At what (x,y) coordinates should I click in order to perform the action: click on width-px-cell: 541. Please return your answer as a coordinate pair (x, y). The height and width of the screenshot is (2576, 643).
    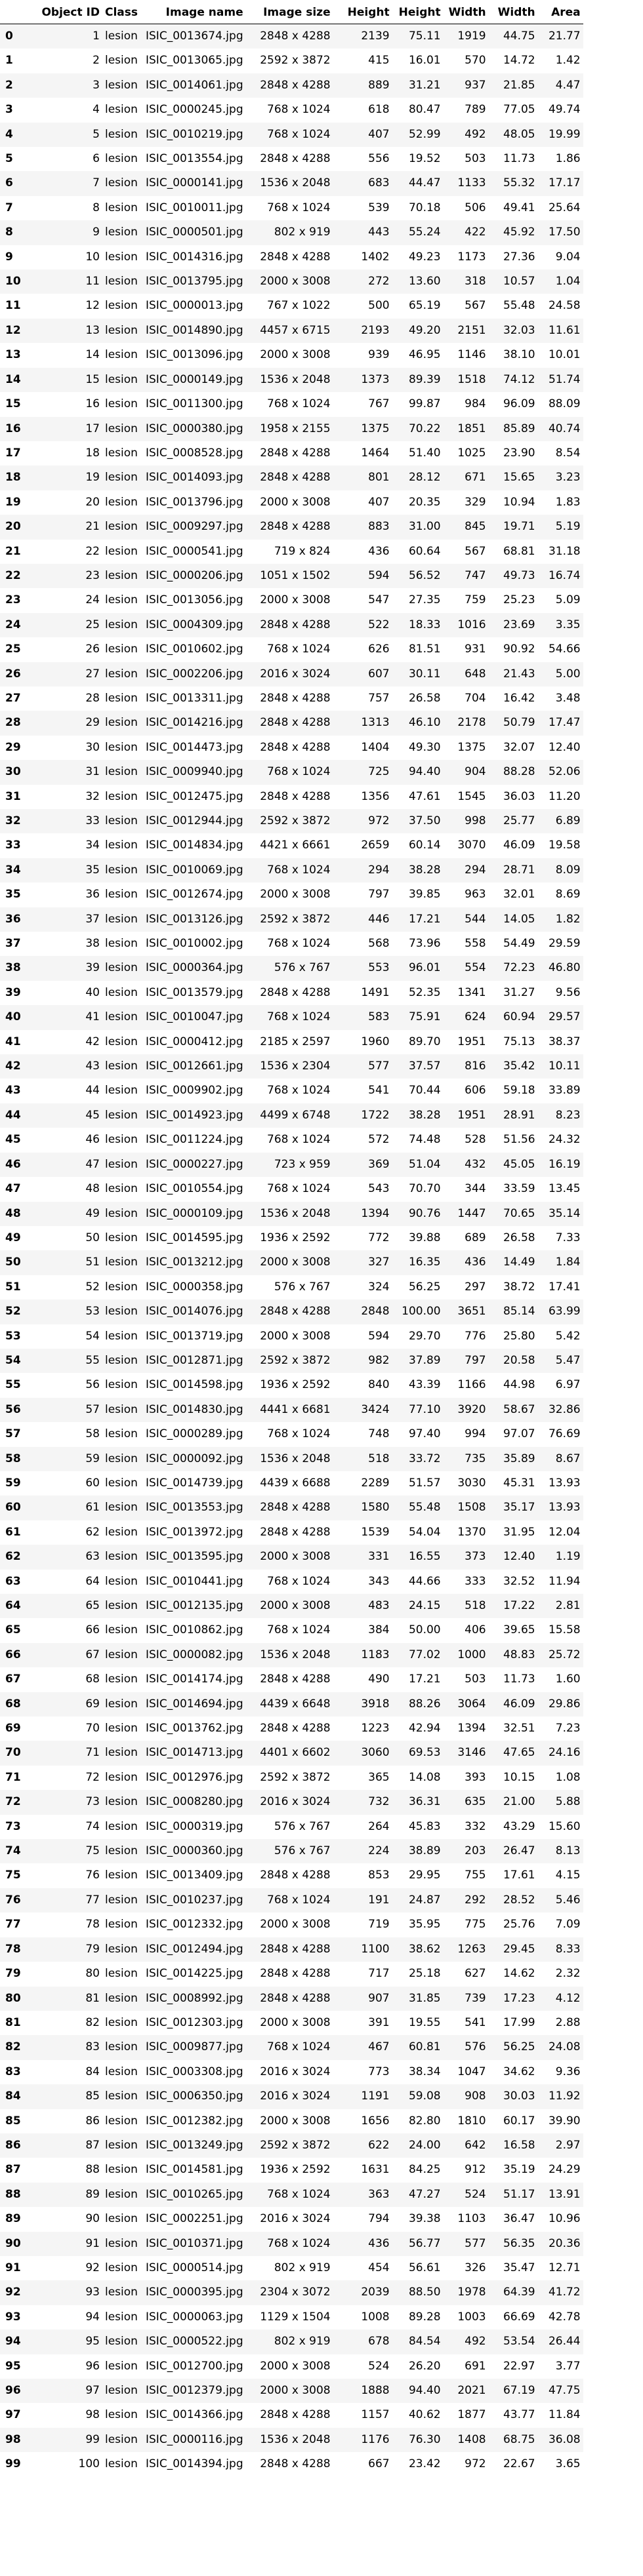
    Looking at the image, I should click on (475, 2022).